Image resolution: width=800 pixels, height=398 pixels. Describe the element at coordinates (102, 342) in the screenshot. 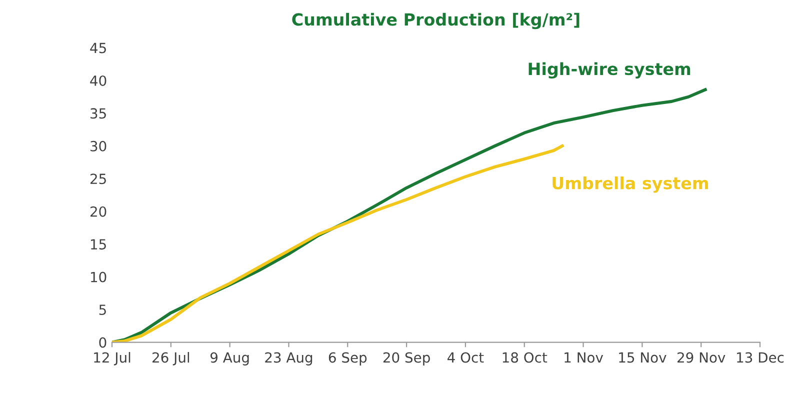

I see `y-tick-label: 0` at that location.